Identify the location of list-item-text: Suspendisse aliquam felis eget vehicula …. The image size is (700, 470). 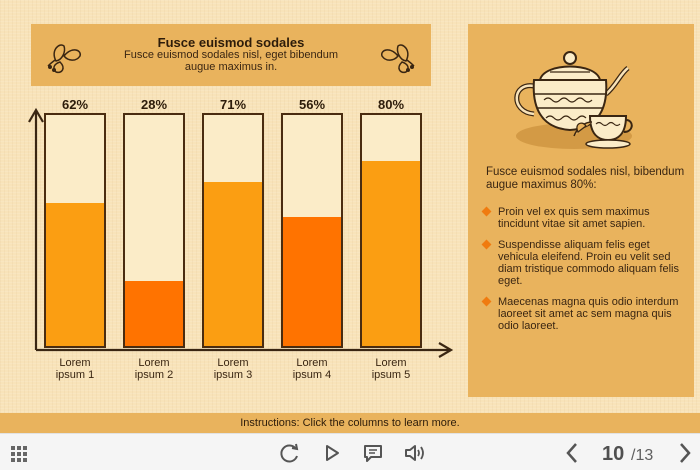
(588, 263).